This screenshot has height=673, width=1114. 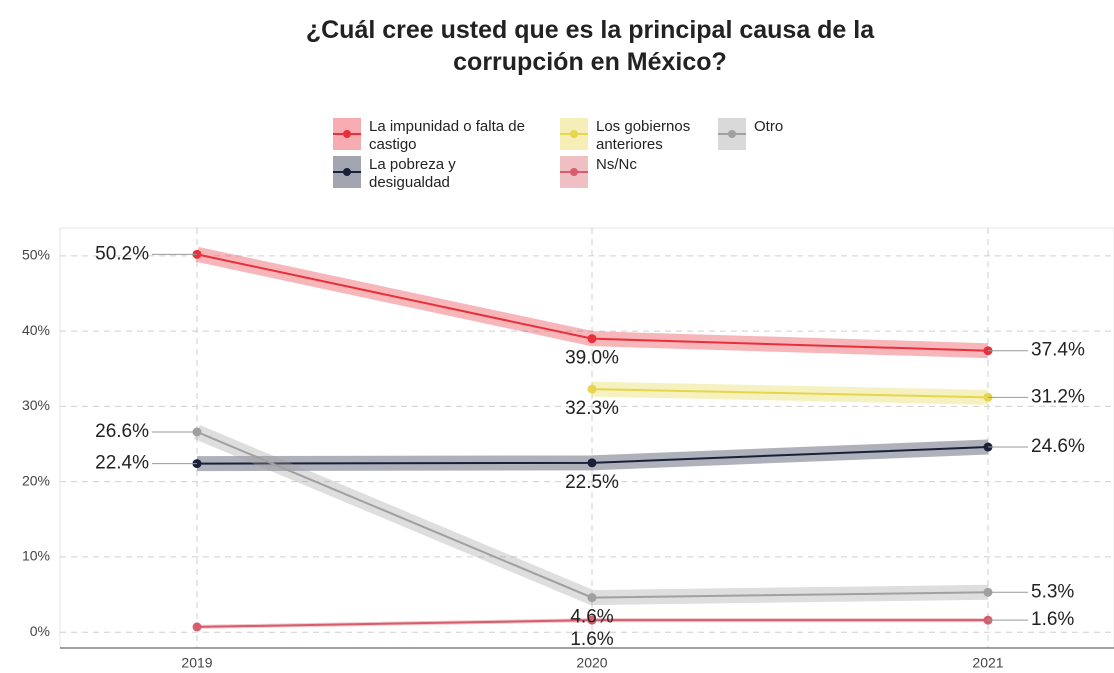 I want to click on y-tick-label: 10%, so click(x=36, y=556).